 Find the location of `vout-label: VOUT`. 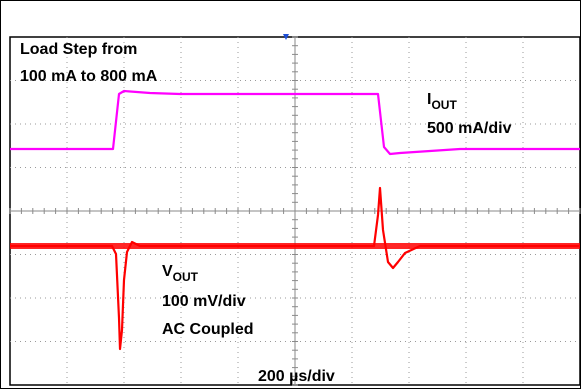

vout-label: VOUT is located at coordinates (180, 273).